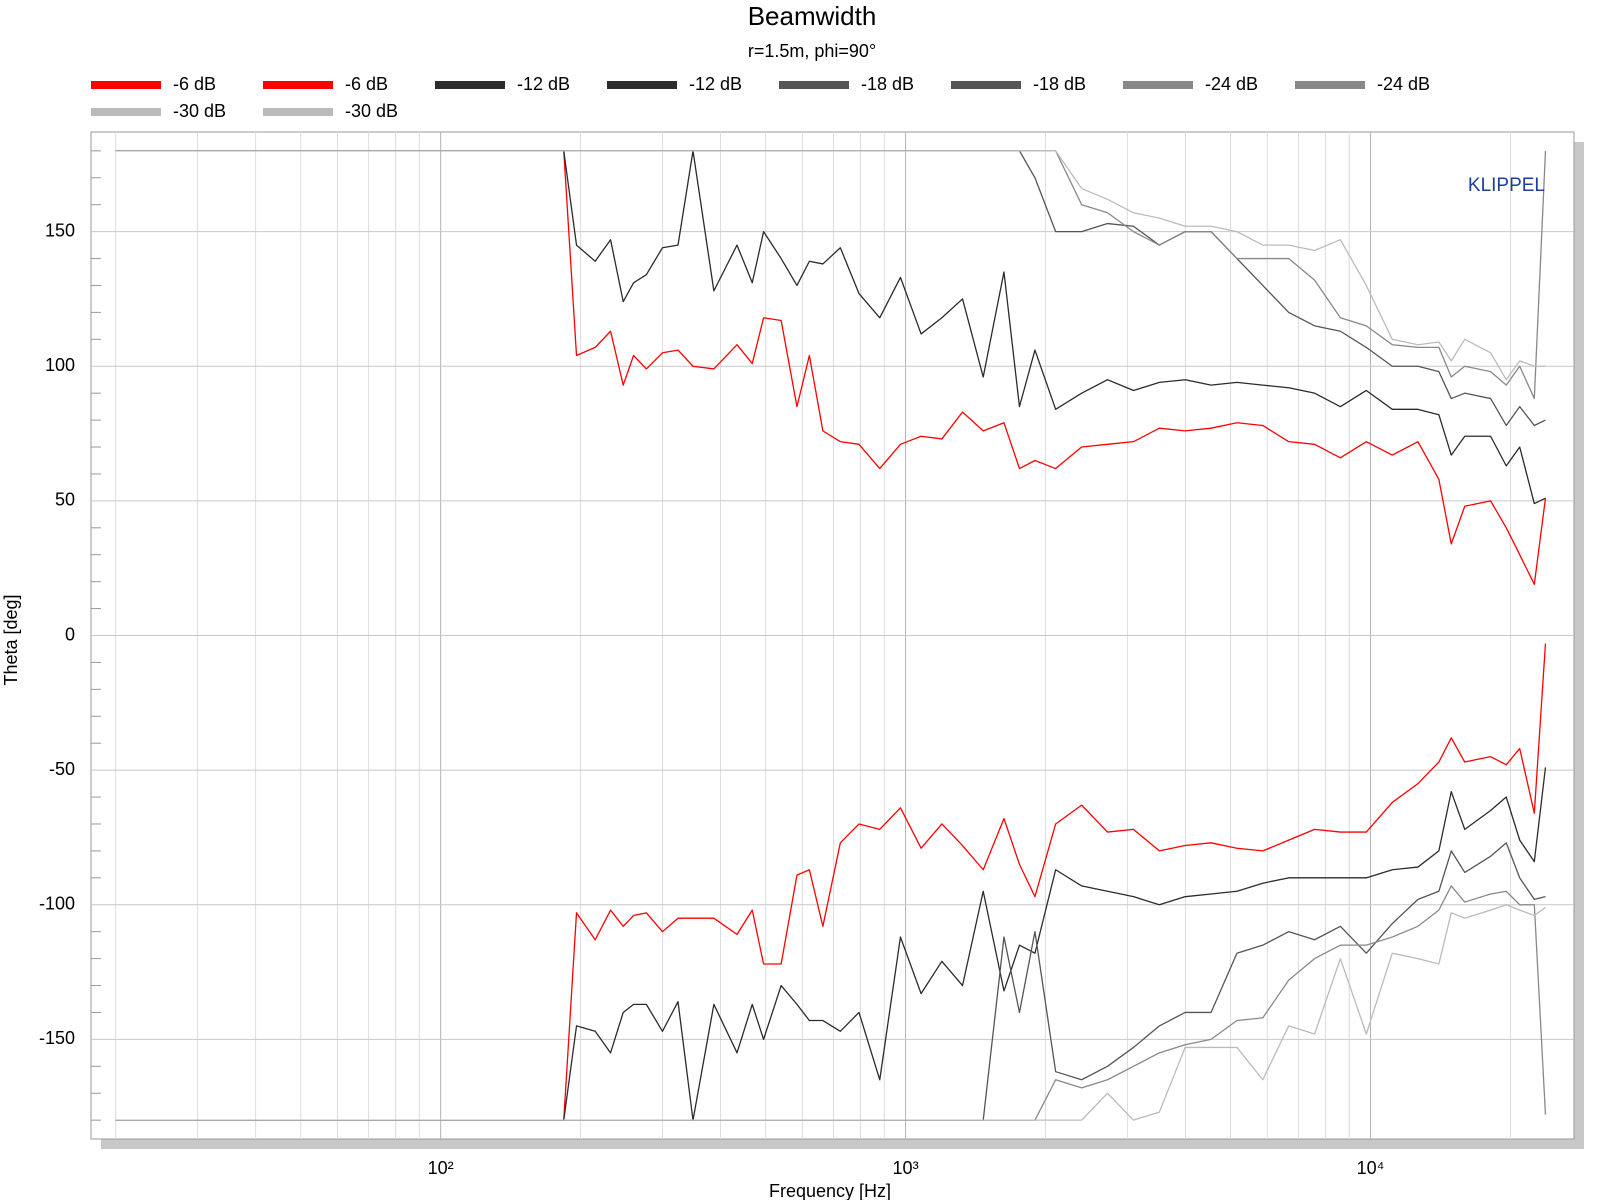 This screenshot has height=1200, width=1600. What do you see at coordinates (60, 365) in the screenshot?
I see `y-tick-label: 100` at bounding box center [60, 365].